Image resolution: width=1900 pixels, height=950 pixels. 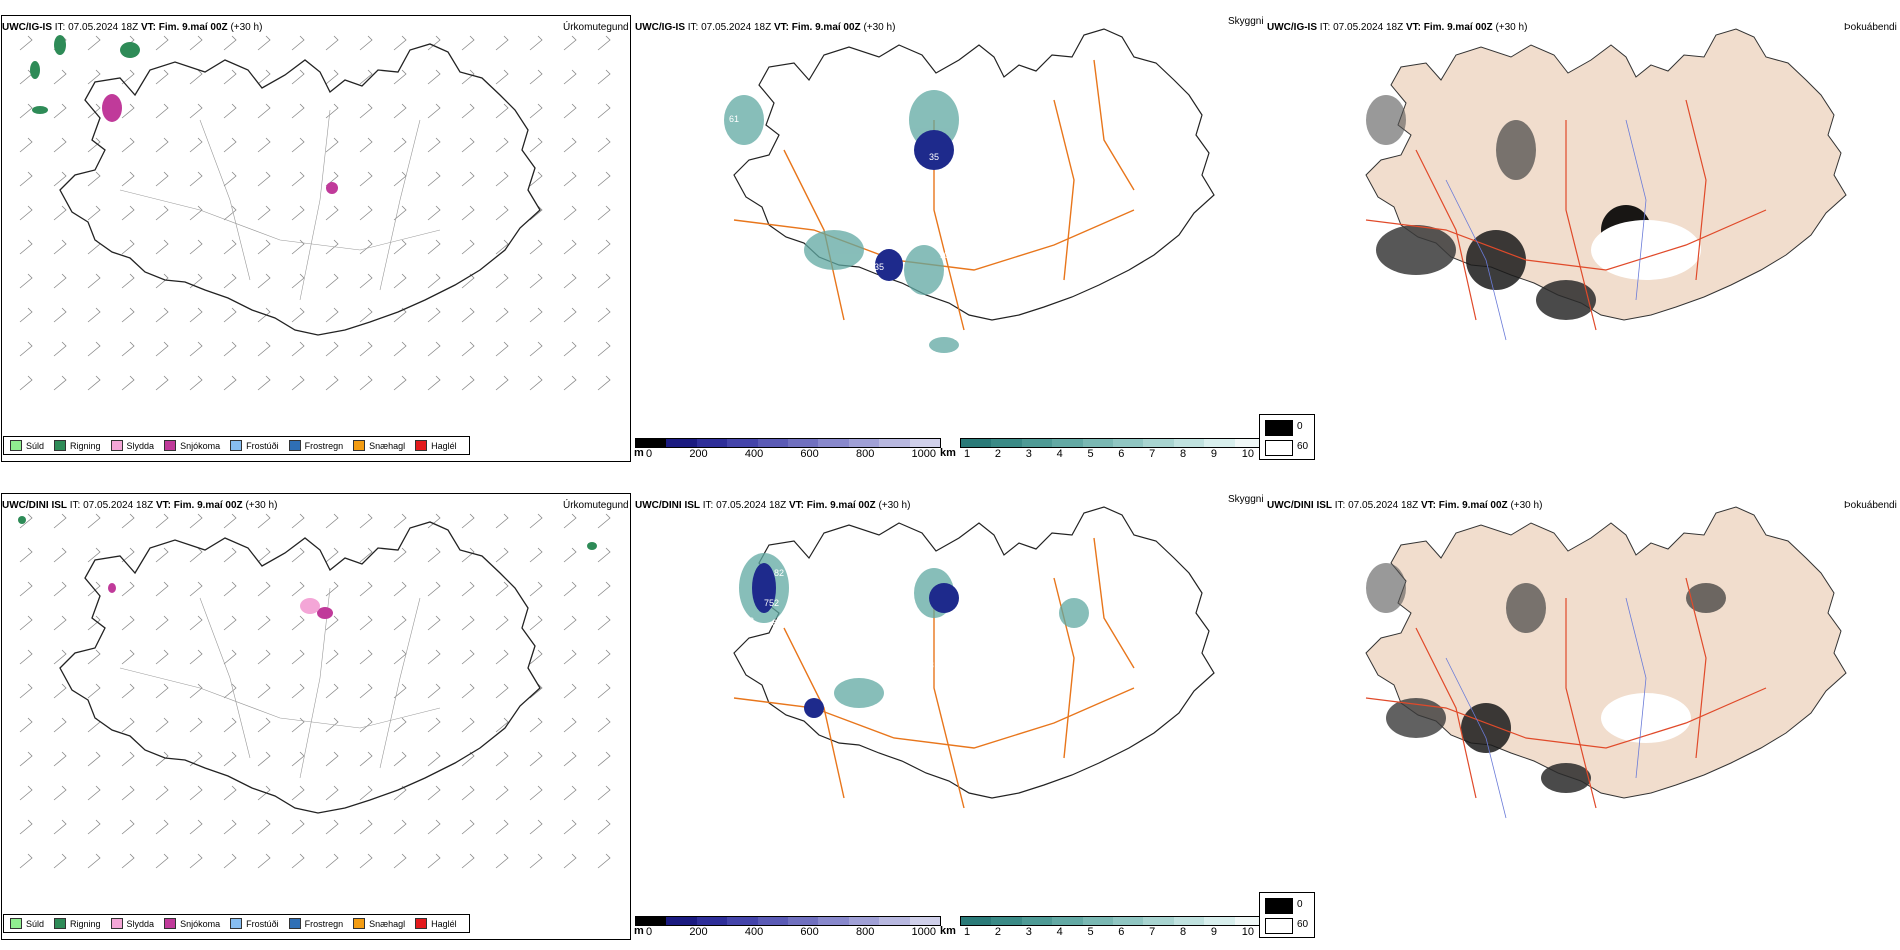 What do you see at coordinates (777, 623) in the screenshot?
I see `cloud-label: 81` at bounding box center [777, 623].